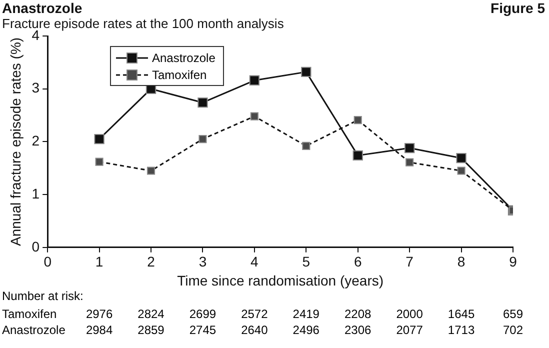 This screenshot has width=549, height=348. Describe the element at coordinates (280, 280) in the screenshot. I see `x-axis-title: Time since randomisation (years)` at that location.